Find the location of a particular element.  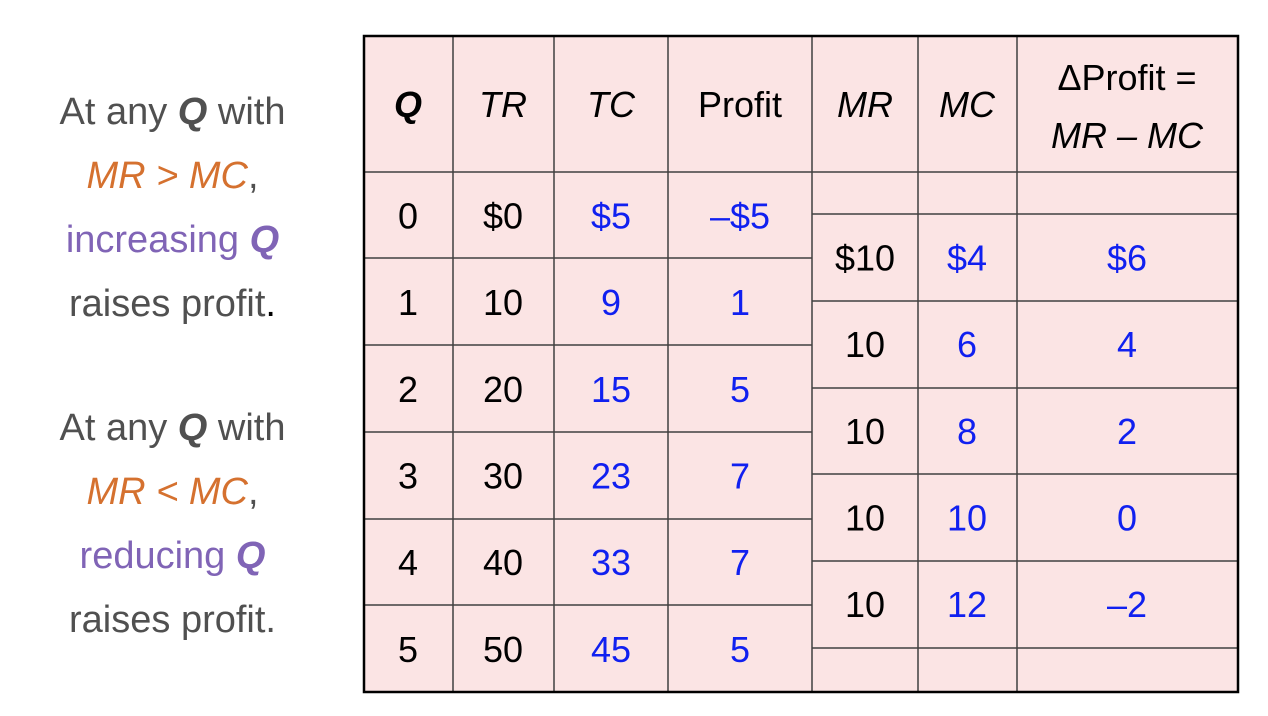

header-profit: Profit is located at coordinates (740, 104).